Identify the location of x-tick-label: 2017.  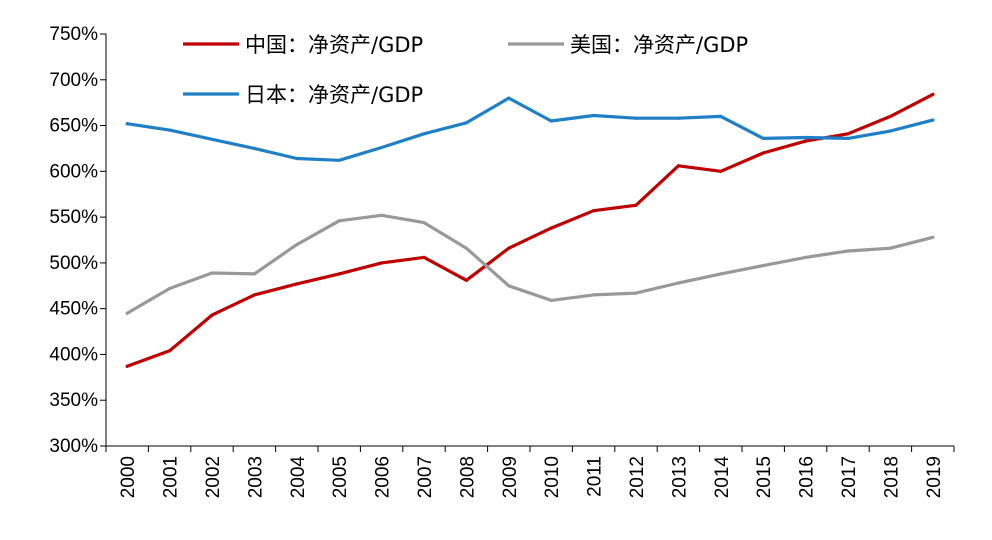
(849, 477).